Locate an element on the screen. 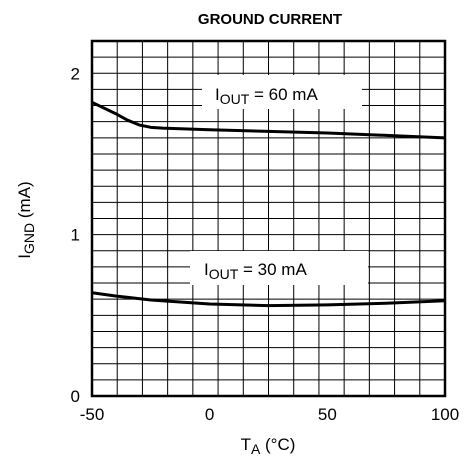 This screenshot has width=467, height=465. y-tick-label: 1 is located at coordinates (75, 235).